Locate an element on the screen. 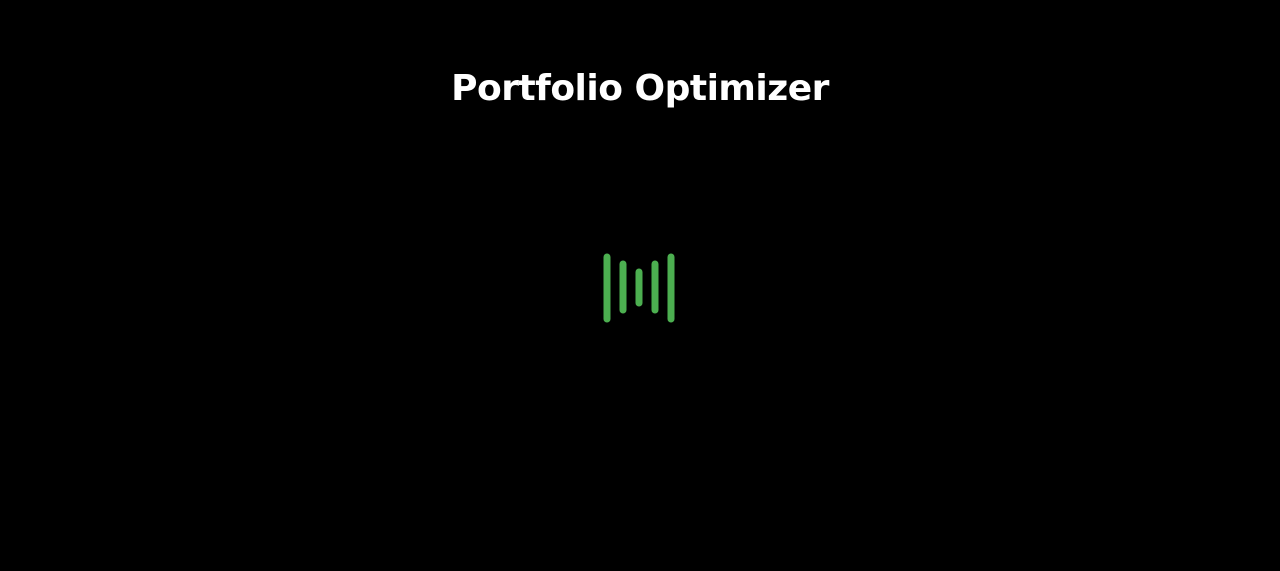 Image resolution: width=1280 pixels, height=571 pixels. loading-indicator is located at coordinates (640, 288).